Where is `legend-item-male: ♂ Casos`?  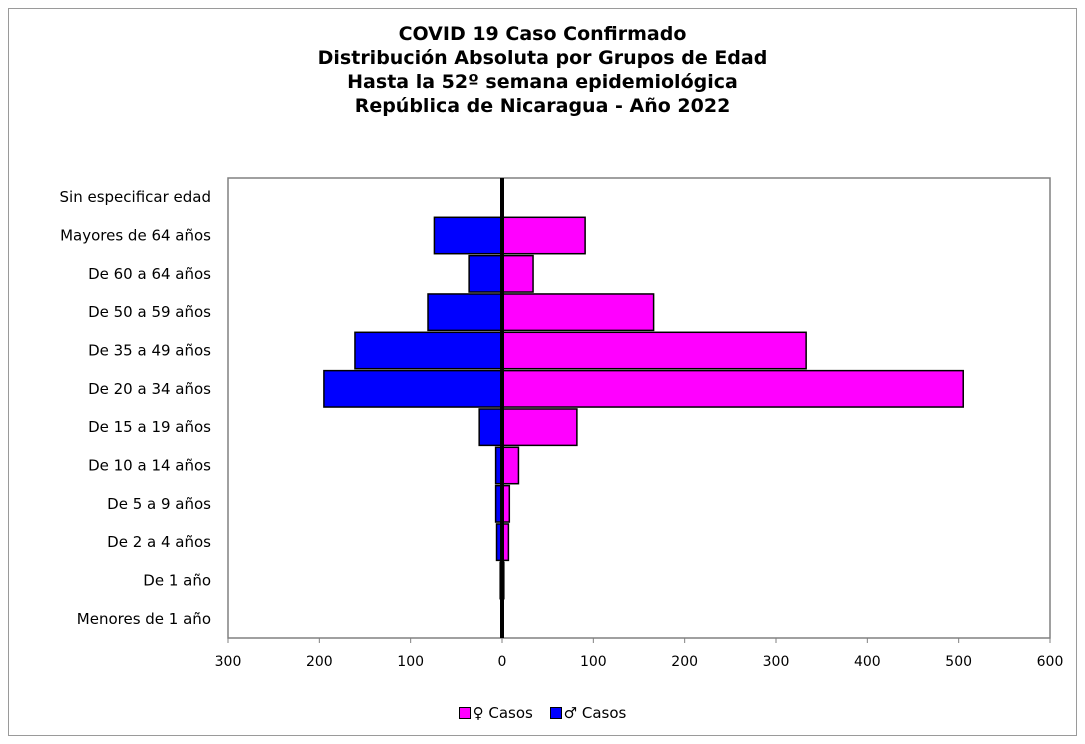 legend-item-male: ♂ Casos is located at coordinates (588, 712).